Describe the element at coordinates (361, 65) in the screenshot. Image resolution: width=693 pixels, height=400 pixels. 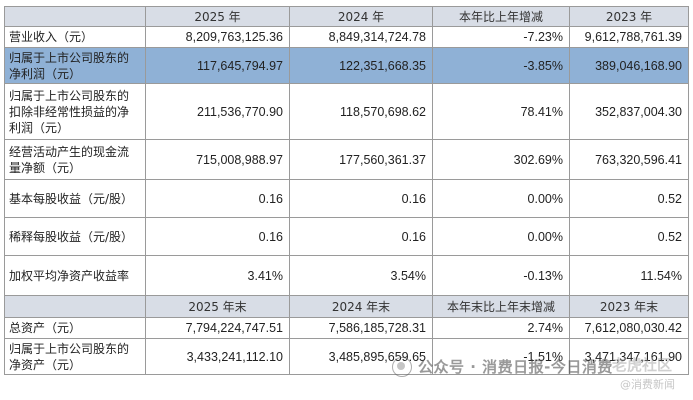
I see `value-cell: 122,351,668.35` at that location.